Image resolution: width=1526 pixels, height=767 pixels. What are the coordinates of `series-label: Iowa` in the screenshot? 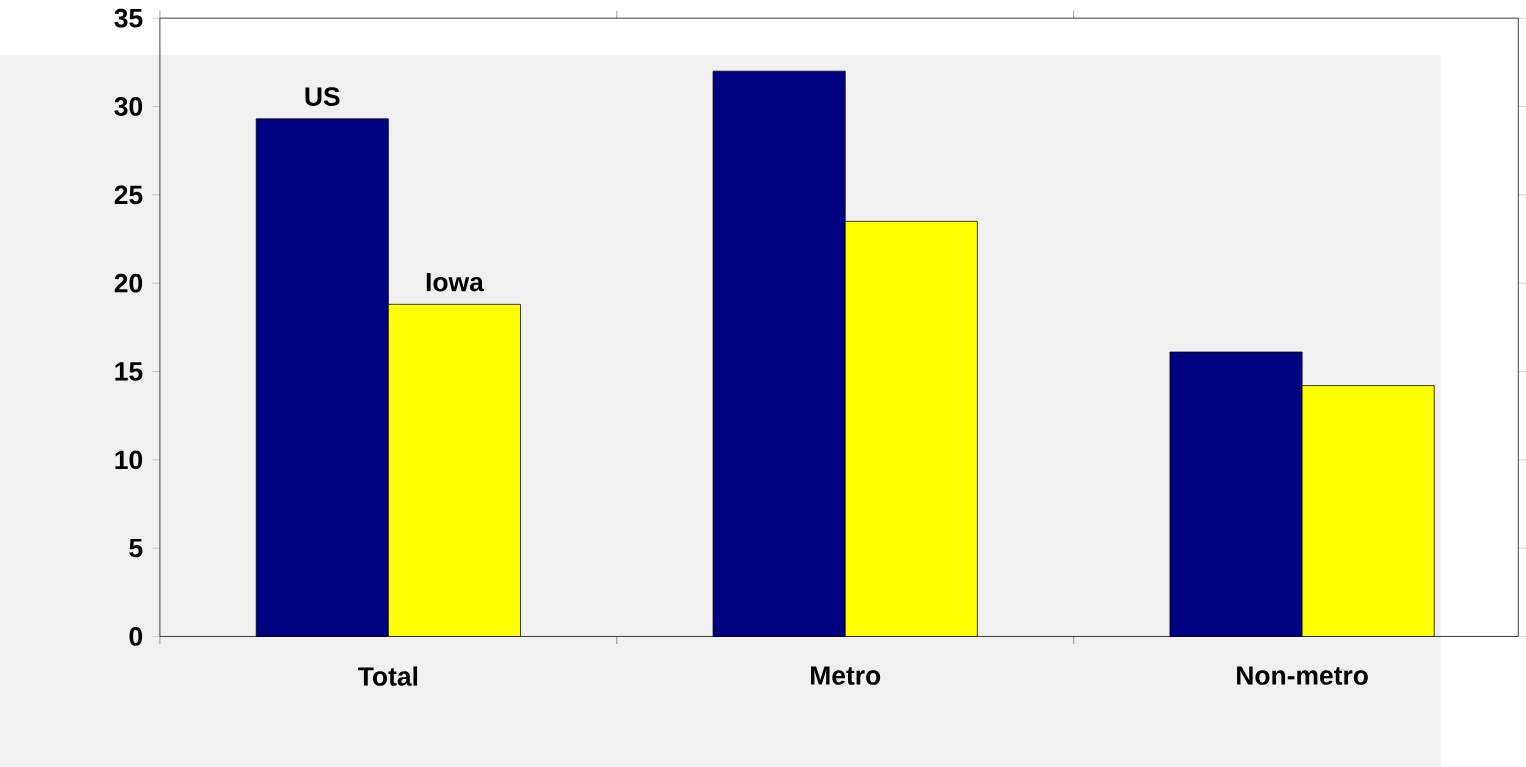 It's located at (455, 282).